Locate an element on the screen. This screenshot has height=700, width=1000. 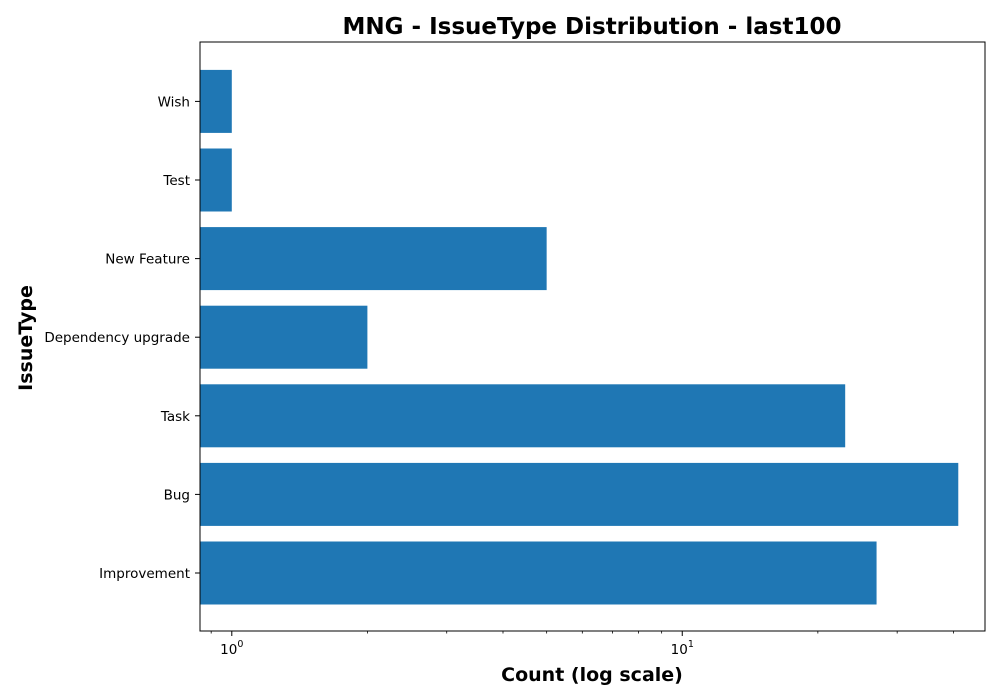
bar-test is located at coordinates (216, 180).